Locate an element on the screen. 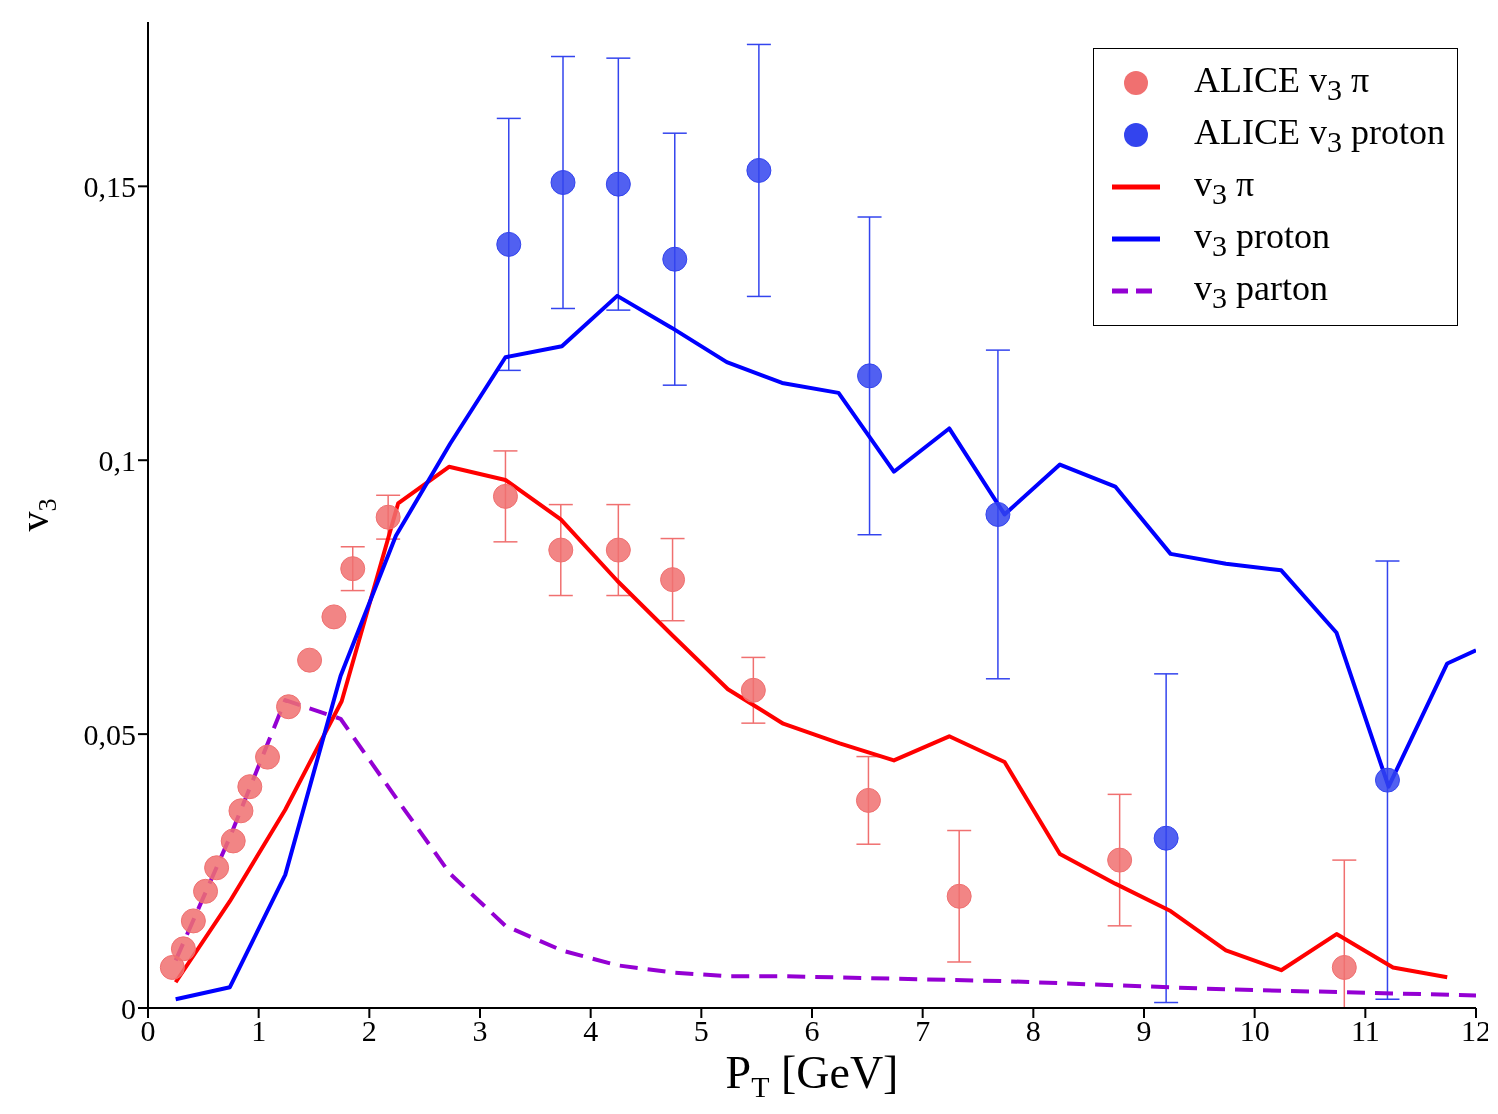 Image resolution: width=1498 pixels, height=1114 pixels. x-tick-label: 3 is located at coordinates (480, 1031).